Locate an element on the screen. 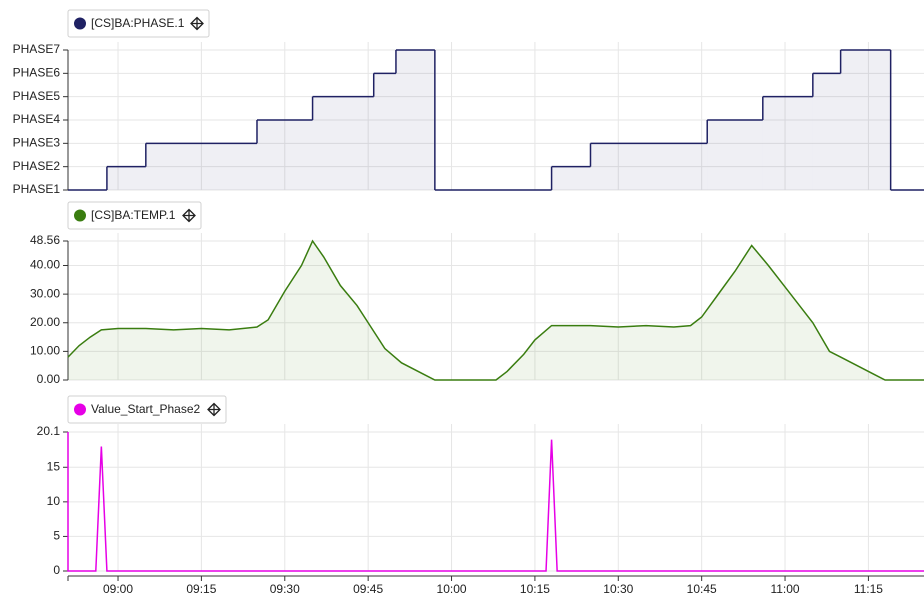 The height and width of the screenshot is (605, 924). legend-label: [CS]BA:TEMP.1 is located at coordinates (133, 215).